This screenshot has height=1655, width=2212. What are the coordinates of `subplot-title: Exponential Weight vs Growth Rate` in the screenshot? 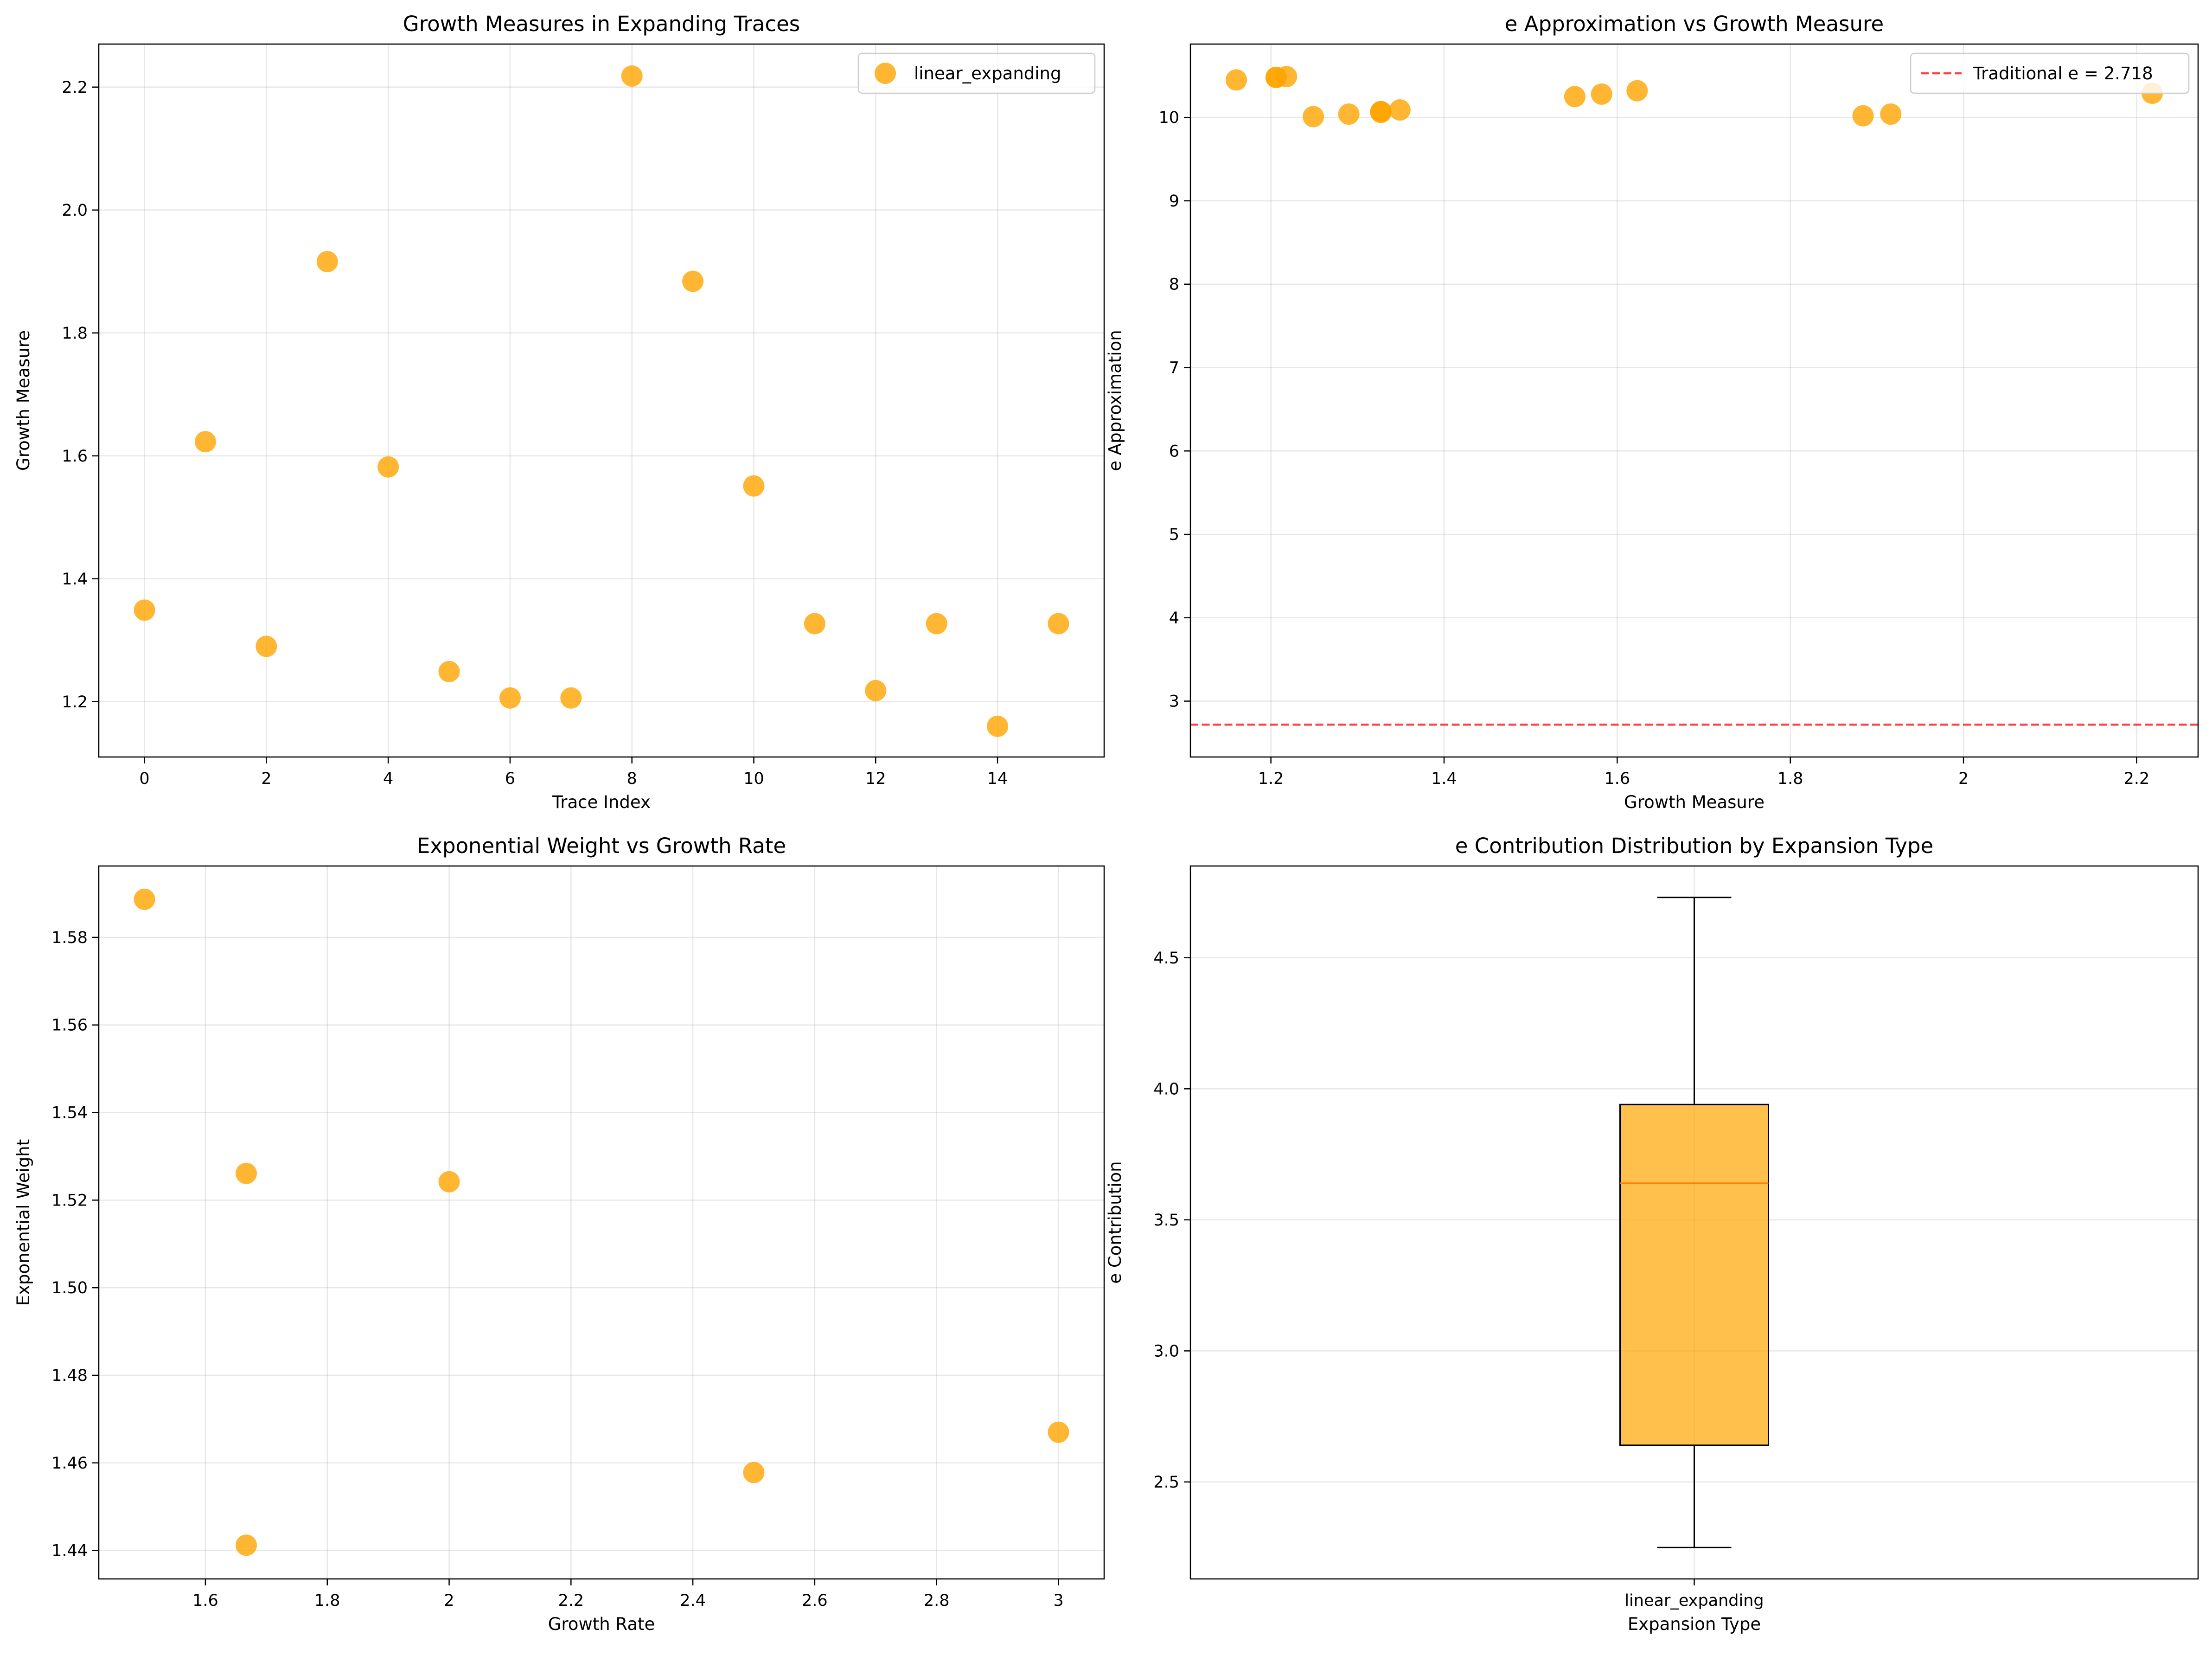 It's located at (601, 846).